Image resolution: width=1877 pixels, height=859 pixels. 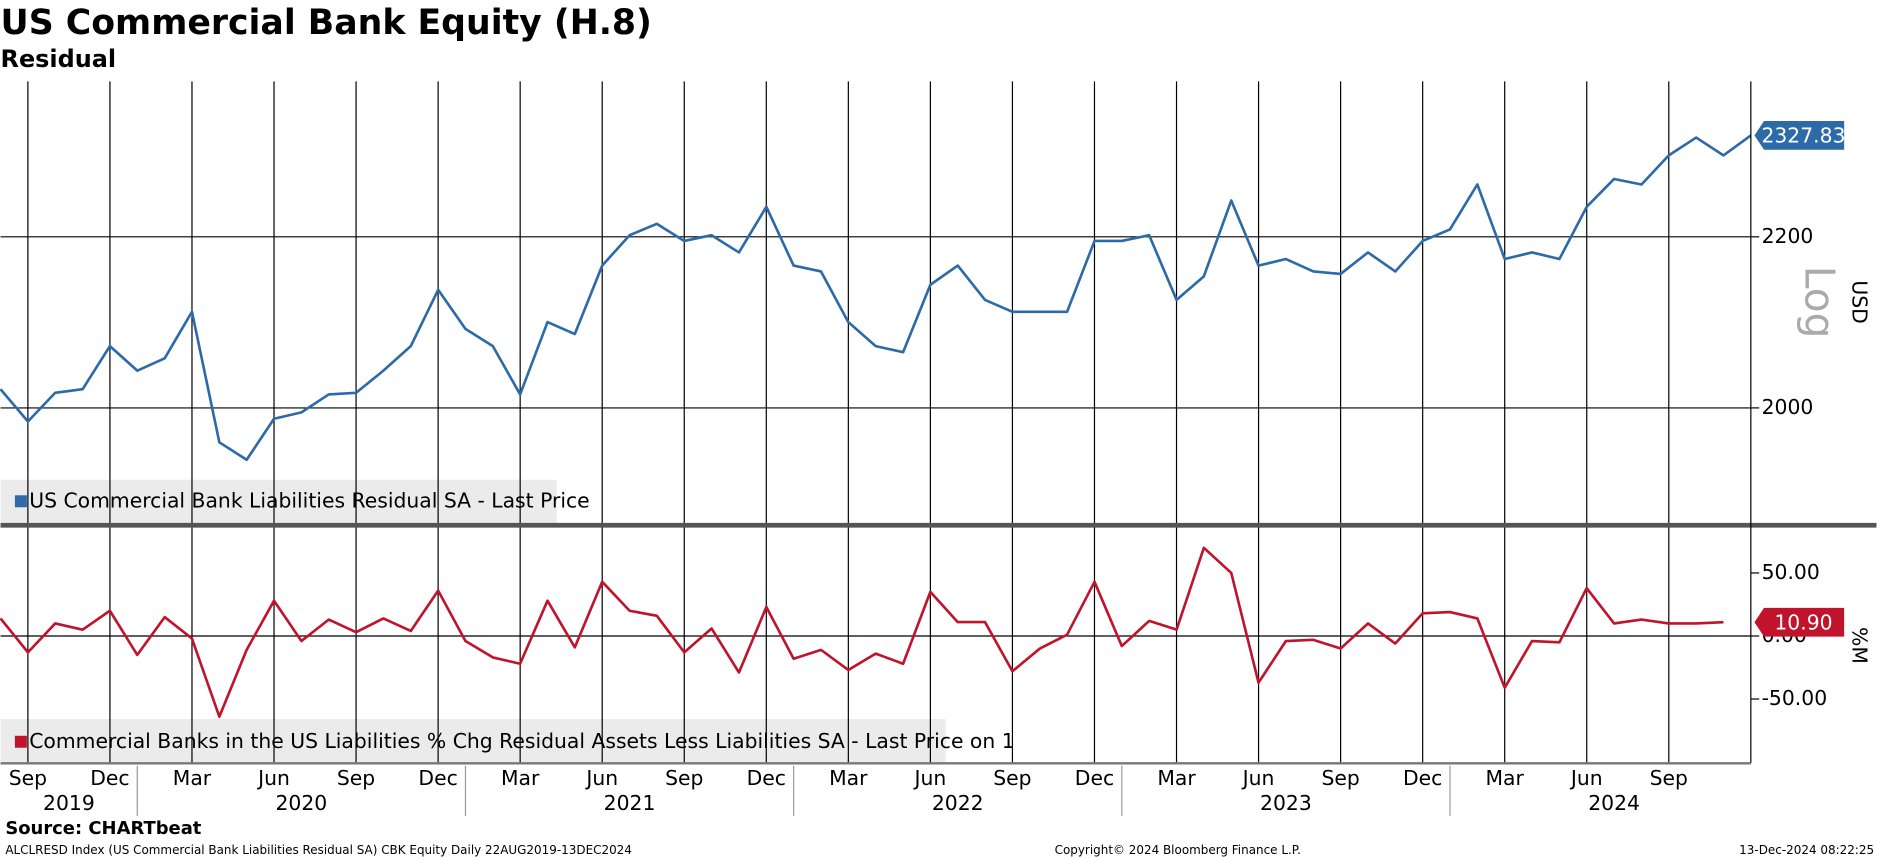 What do you see at coordinates (1795, 698) in the screenshot?
I see `y-tick-label: -50.00` at bounding box center [1795, 698].